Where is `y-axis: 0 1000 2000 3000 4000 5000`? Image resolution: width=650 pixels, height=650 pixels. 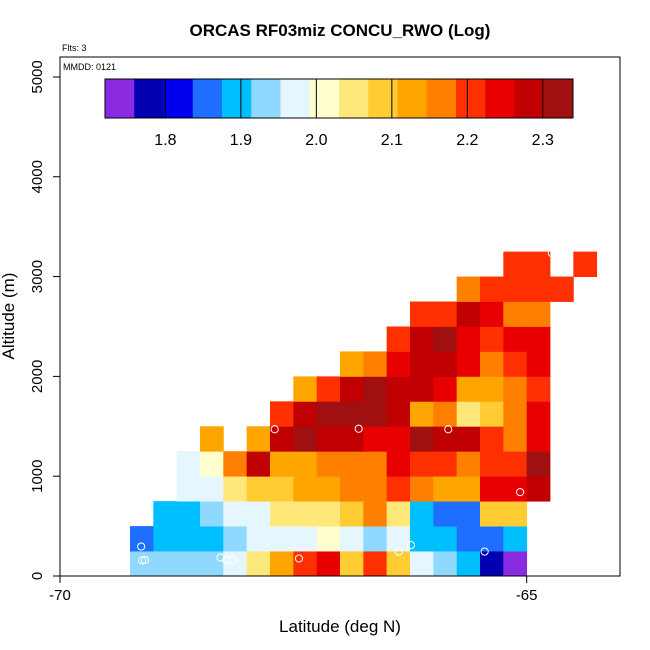
y-axis: 0 1000 2000 3000 4000 5000 is located at coordinates (44, 320).